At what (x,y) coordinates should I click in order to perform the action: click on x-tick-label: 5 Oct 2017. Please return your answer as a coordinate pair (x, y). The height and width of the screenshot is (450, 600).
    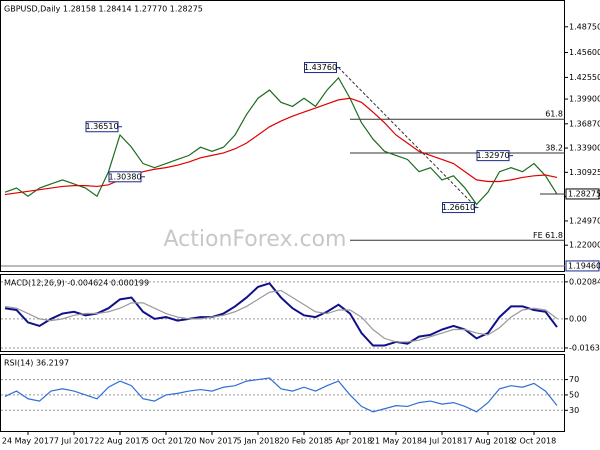
    Looking at the image, I should click on (166, 441).